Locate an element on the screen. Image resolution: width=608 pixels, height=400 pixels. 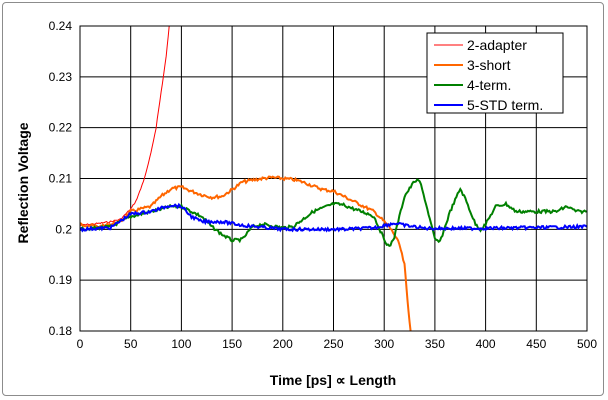
legend-label: 2-adapter is located at coordinates (497, 45).